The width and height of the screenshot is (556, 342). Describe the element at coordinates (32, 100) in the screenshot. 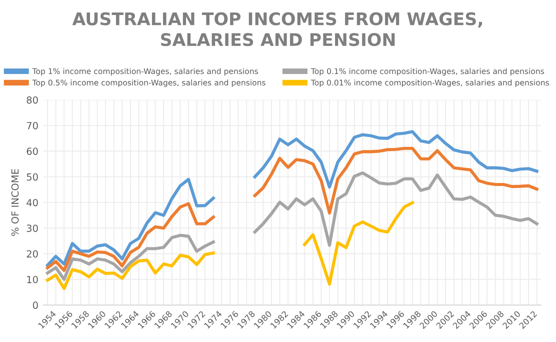

I see `y-tick-label: 80` at that location.